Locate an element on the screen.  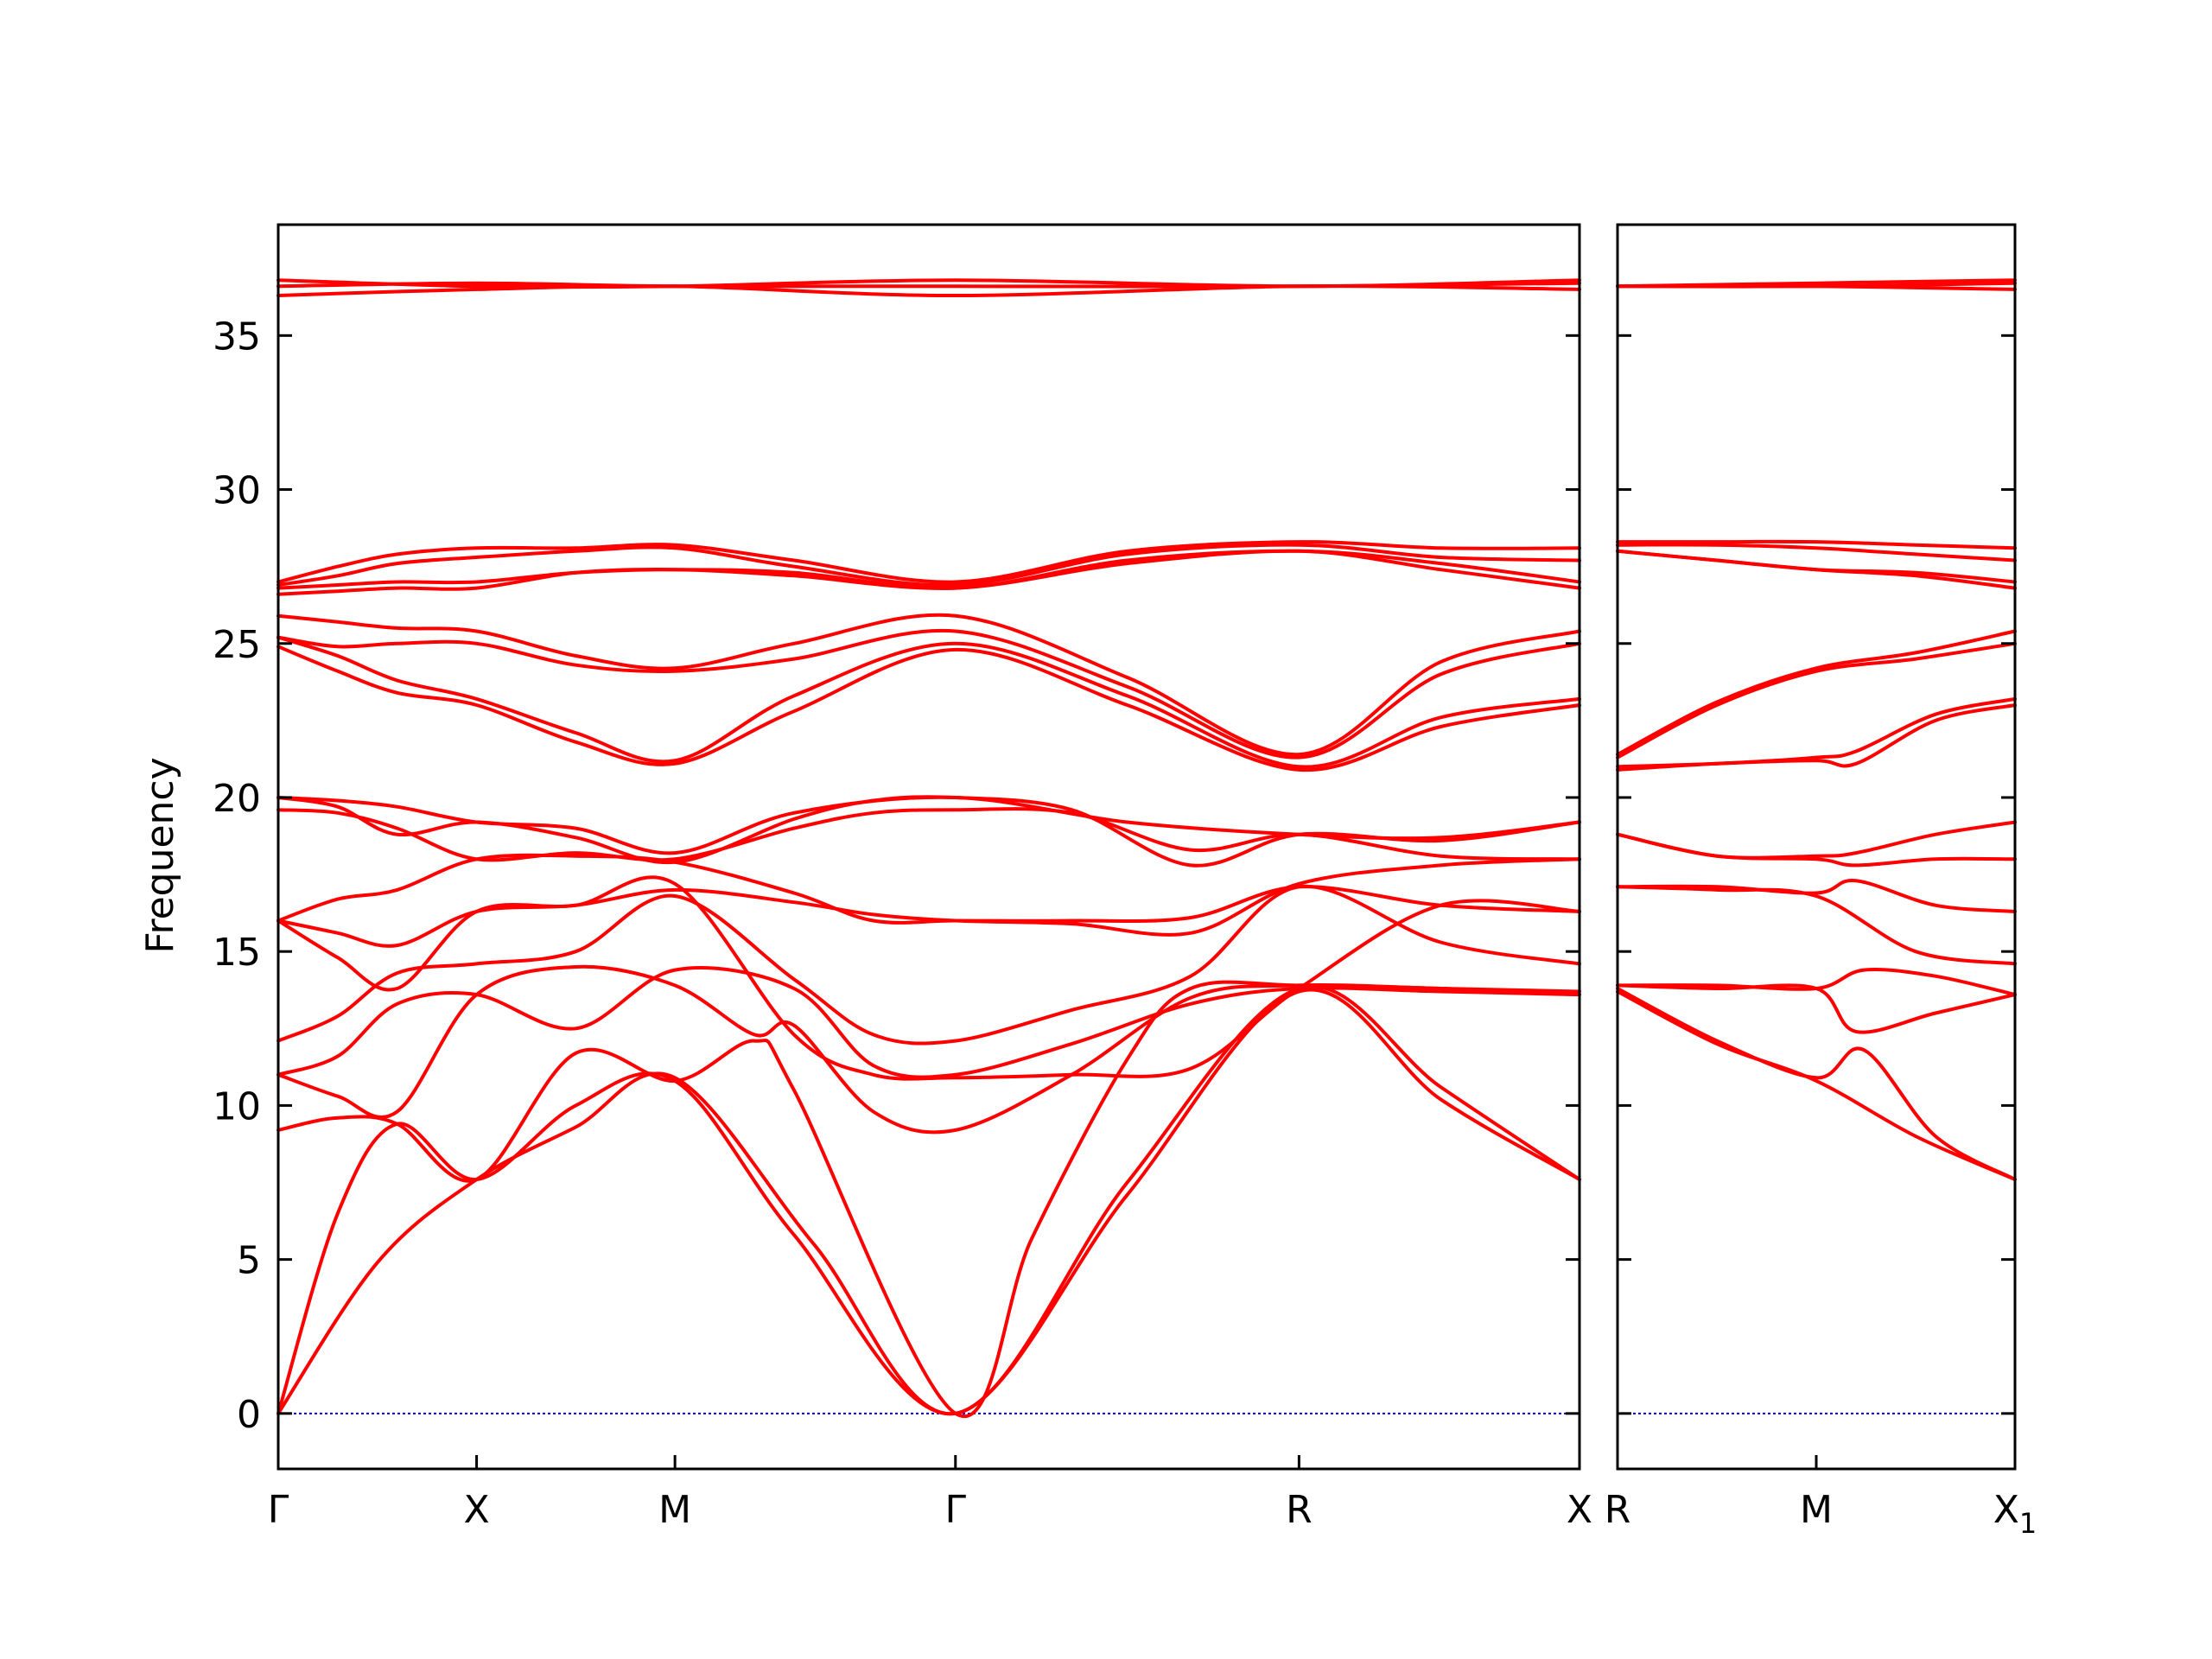
x-tick-label-left-5: X is located at coordinates (1579, 1510).